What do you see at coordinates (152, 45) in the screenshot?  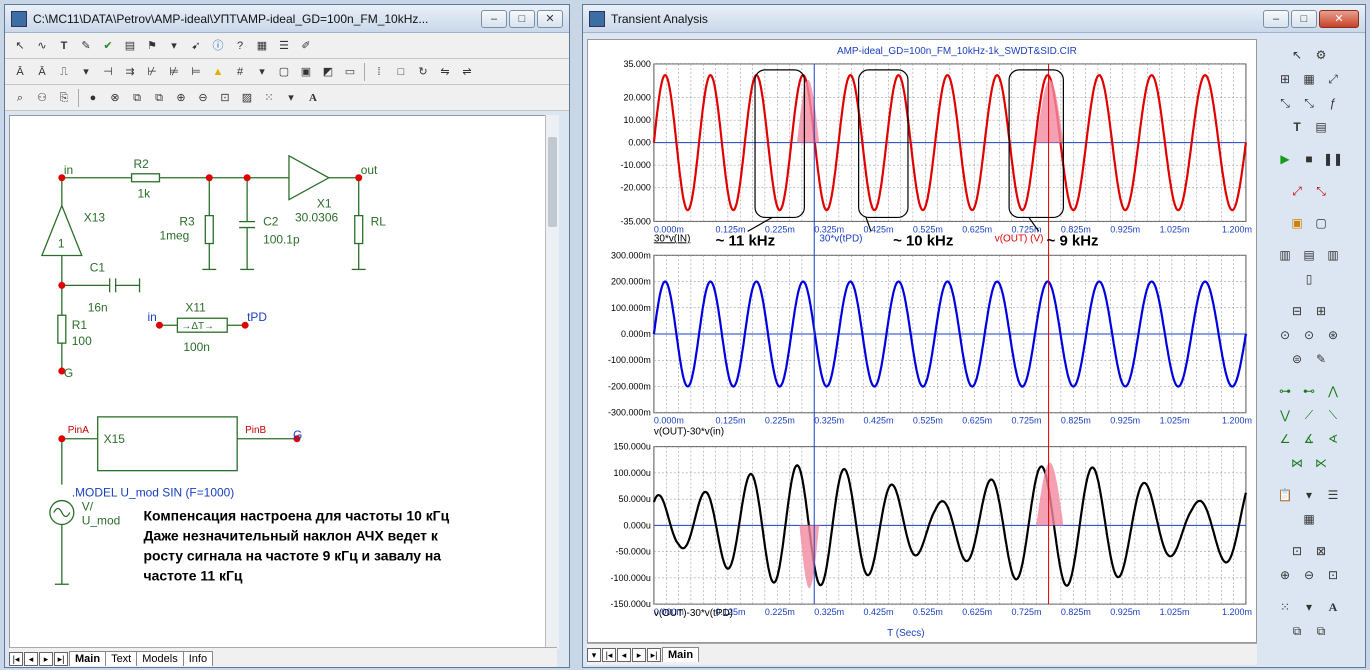 I see `flag-icon: ⚑` at bounding box center [152, 45].